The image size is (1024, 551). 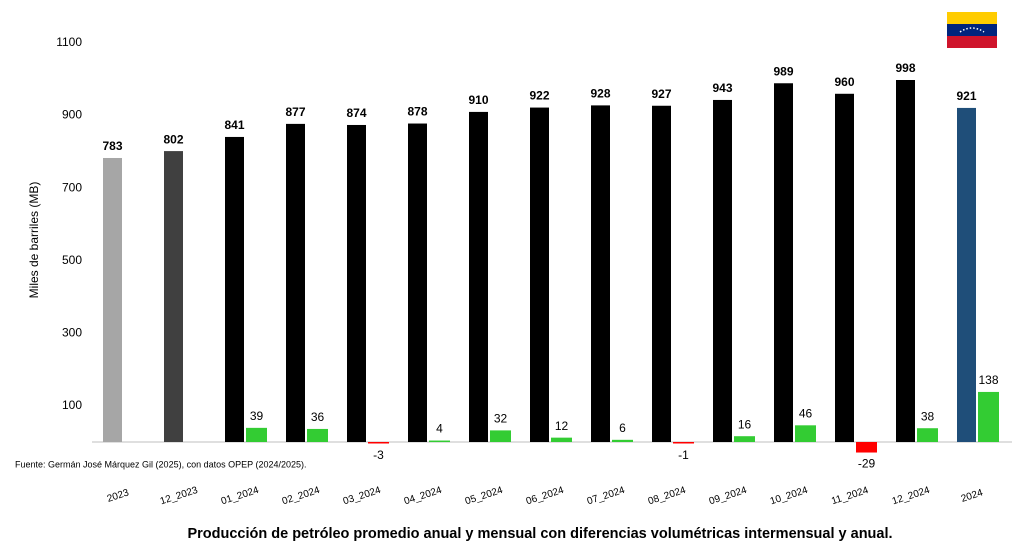 I want to click on y-tick-label: 300, so click(x=72, y=332).